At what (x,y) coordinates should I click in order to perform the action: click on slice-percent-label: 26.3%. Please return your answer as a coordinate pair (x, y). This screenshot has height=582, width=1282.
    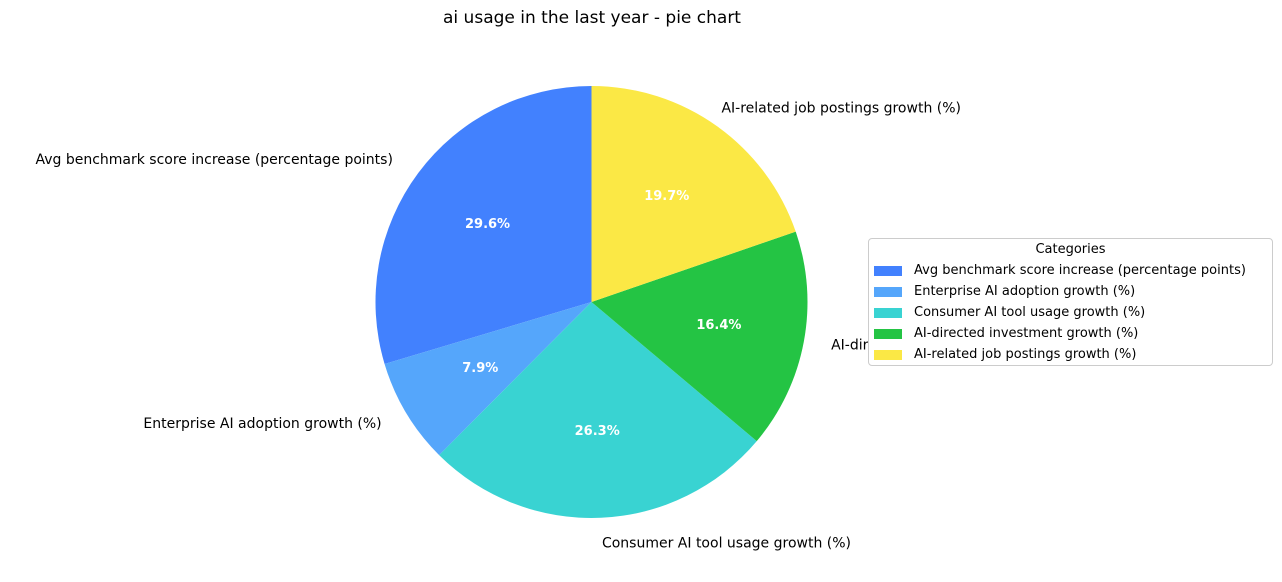
    Looking at the image, I should click on (597, 431).